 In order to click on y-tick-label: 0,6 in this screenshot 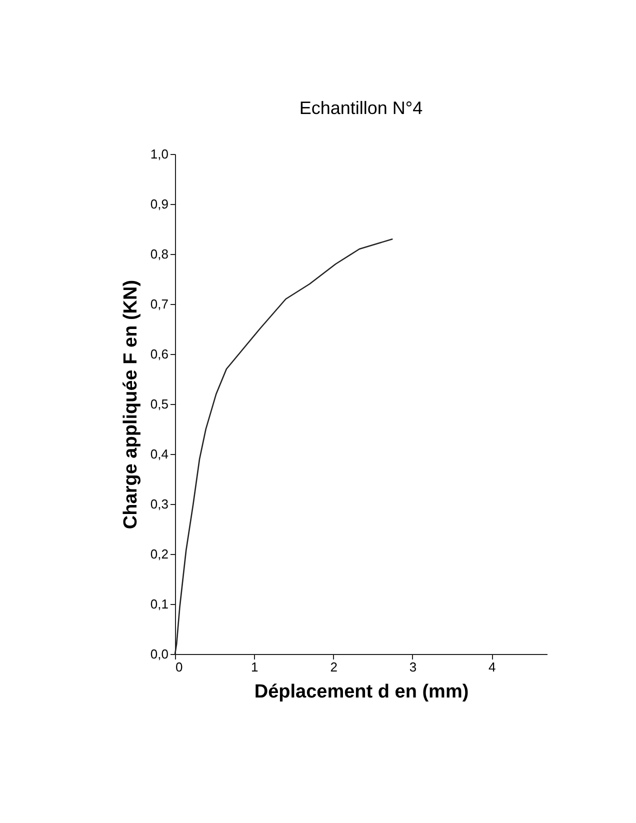, I will do `click(159, 354)`.